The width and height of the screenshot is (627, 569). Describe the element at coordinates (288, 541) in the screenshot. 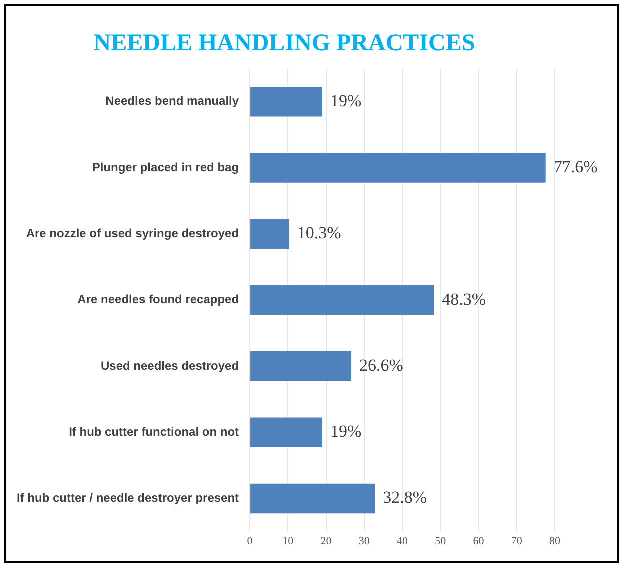

I see `x-tick-label: 10` at that location.